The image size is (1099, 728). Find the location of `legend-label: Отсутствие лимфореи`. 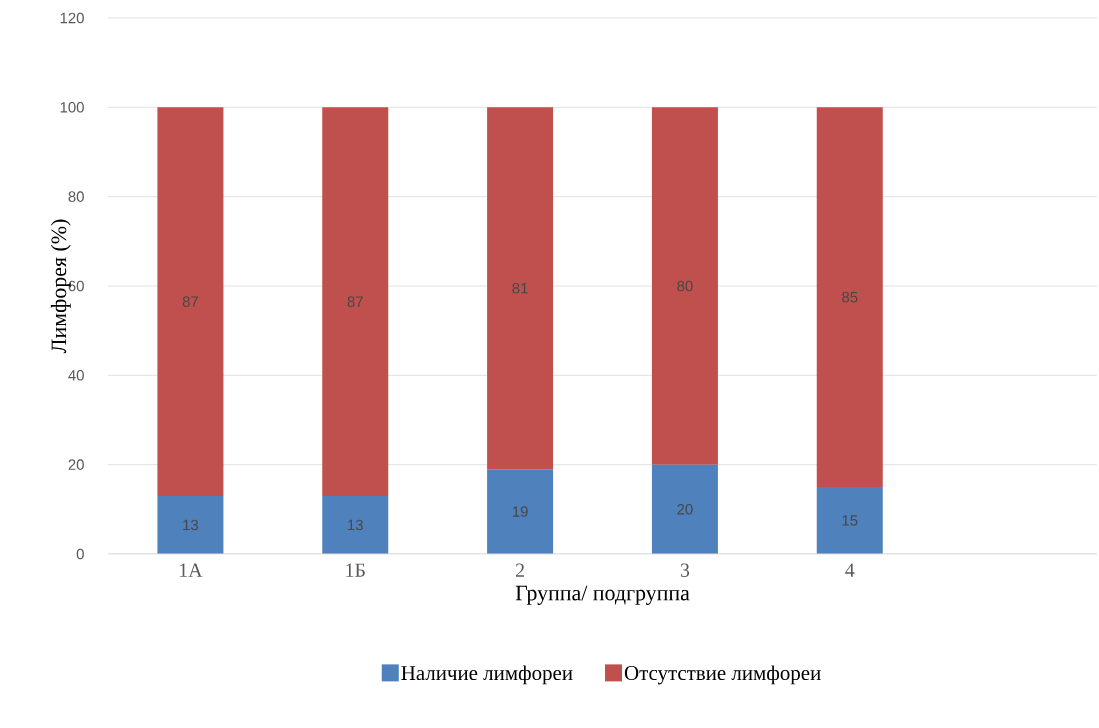

legend-label: Отсутствие лимфореи is located at coordinates (722, 675).